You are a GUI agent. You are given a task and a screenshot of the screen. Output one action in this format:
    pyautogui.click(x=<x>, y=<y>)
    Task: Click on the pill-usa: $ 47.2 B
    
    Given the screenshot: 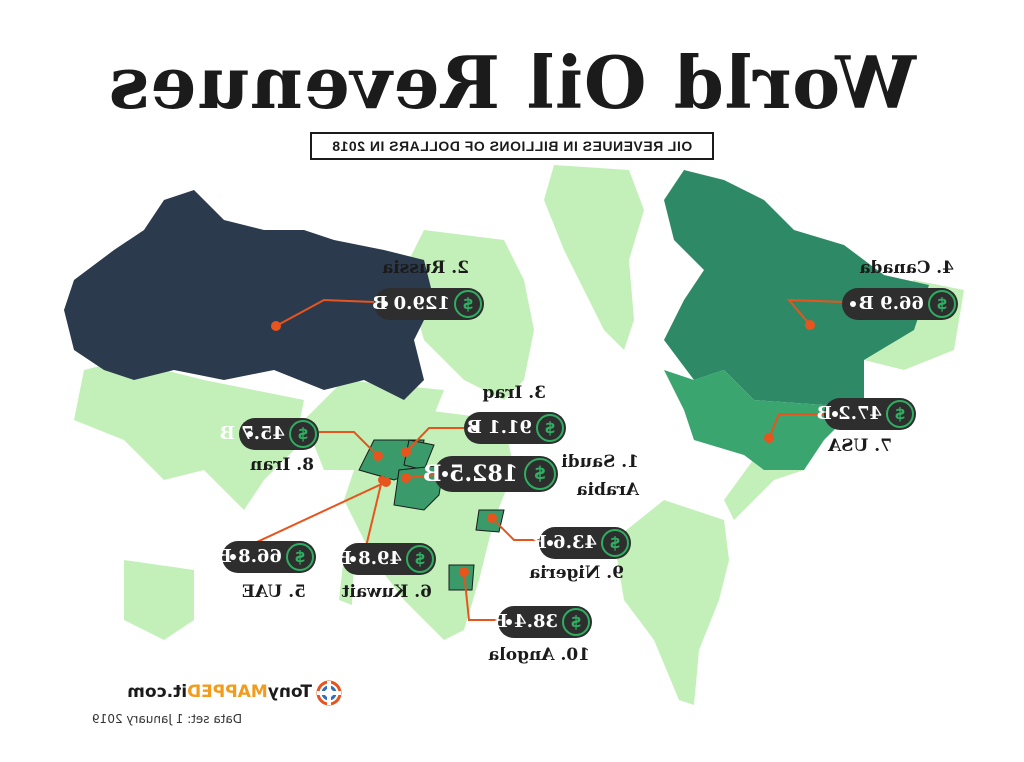 What is the action you would take?
    pyautogui.click(x=866, y=414)
    